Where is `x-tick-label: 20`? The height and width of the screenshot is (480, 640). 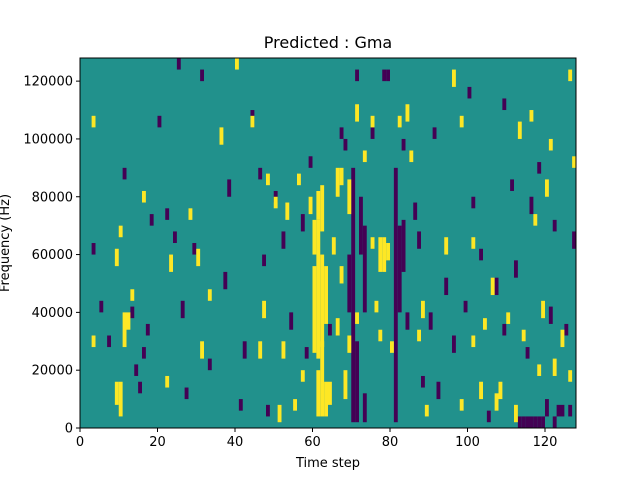 x-tick-label: 20 is located at coordinates (157, 442).